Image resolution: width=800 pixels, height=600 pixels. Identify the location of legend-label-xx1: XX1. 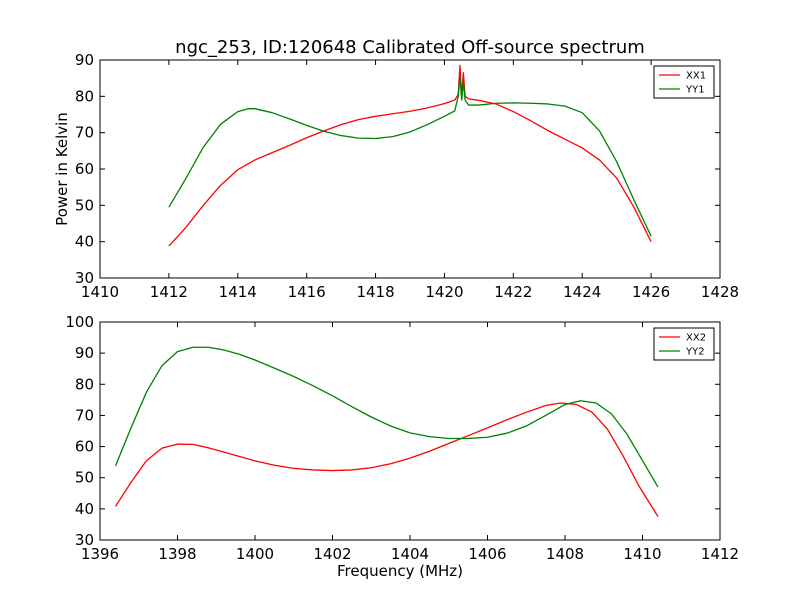
(696, 76).